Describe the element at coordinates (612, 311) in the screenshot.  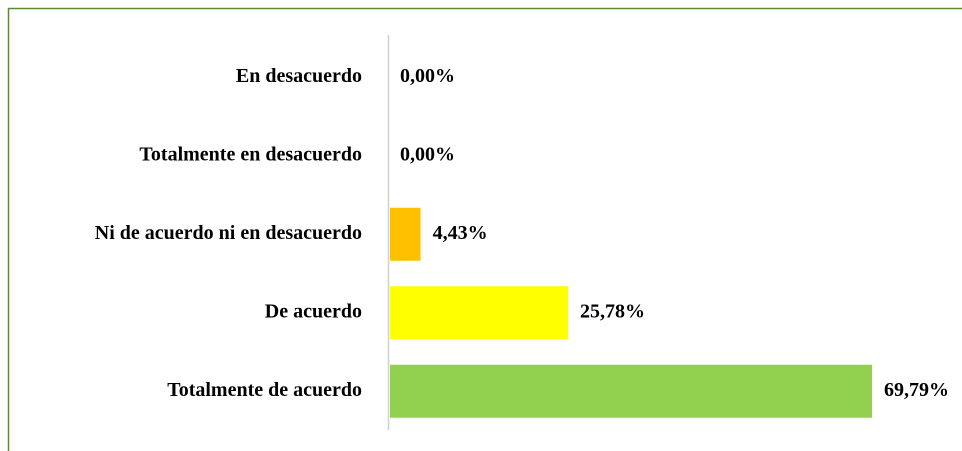
I see `value-label: 25,78%` at that location.